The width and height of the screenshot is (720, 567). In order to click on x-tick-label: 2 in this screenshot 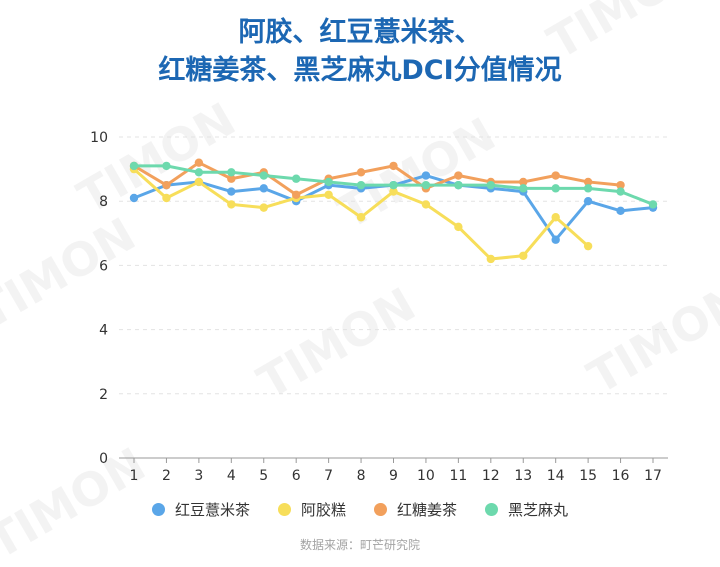, I will do `click(166, 476)`.